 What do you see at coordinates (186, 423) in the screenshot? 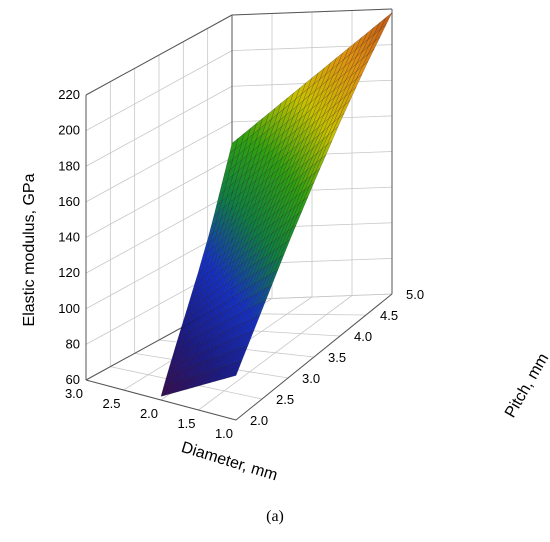
I see `x-tick-label: 1.5` at bounding box center [186, 423].